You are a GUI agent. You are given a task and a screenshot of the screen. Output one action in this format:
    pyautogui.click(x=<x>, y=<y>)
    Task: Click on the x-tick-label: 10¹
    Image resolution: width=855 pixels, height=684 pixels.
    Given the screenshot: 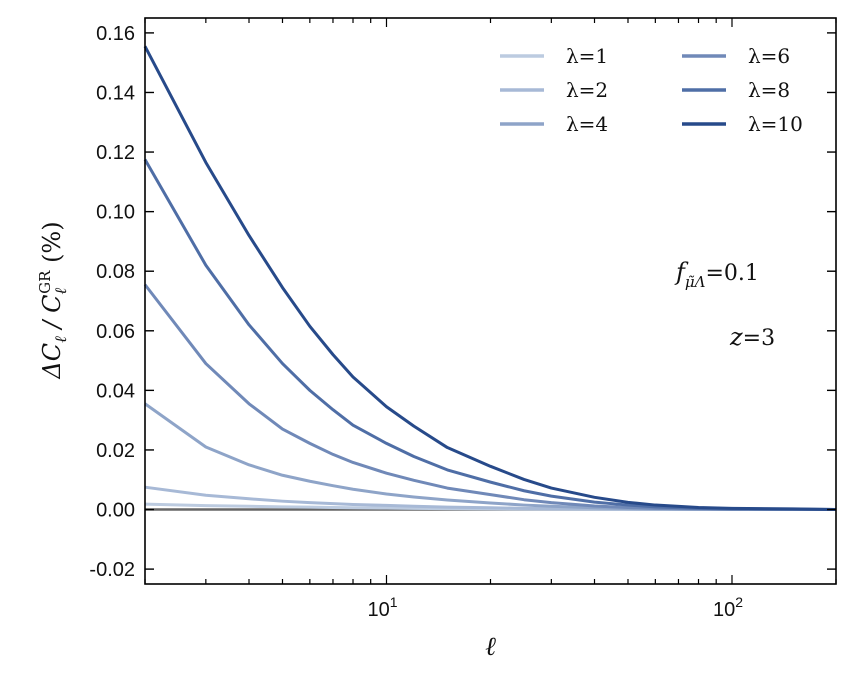 What is the action you would take?
    pyautogui.click(x=382, y=607)
    